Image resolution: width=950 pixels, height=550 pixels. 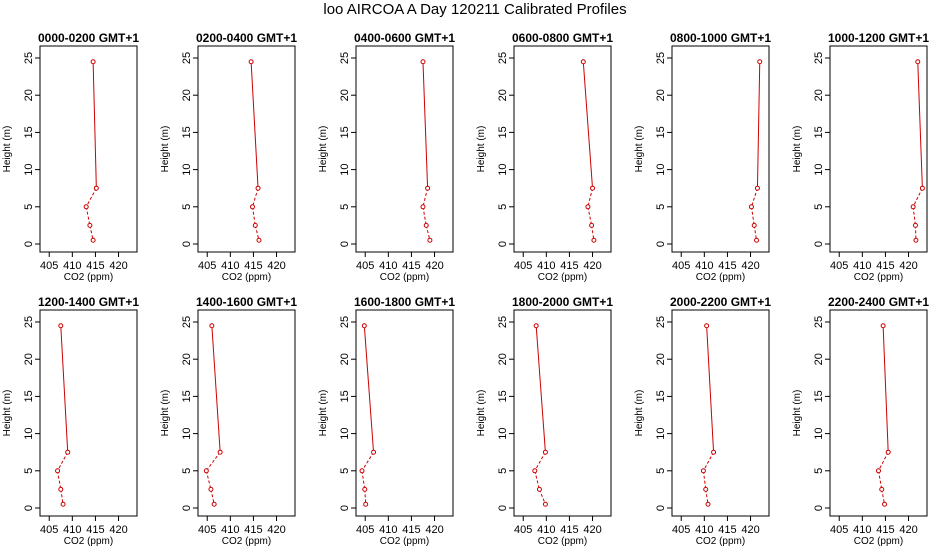 I want to click on panel-5-x-tick-label: 415, so click(x=727, y=266).